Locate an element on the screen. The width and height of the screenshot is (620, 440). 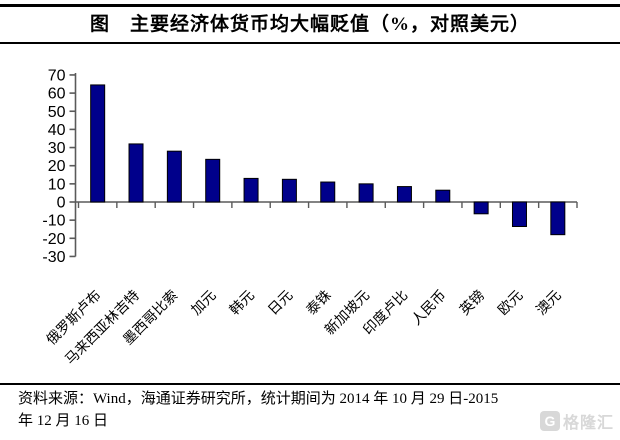
x-axis-category-label: 日元 is located at coordinates (281, 303).